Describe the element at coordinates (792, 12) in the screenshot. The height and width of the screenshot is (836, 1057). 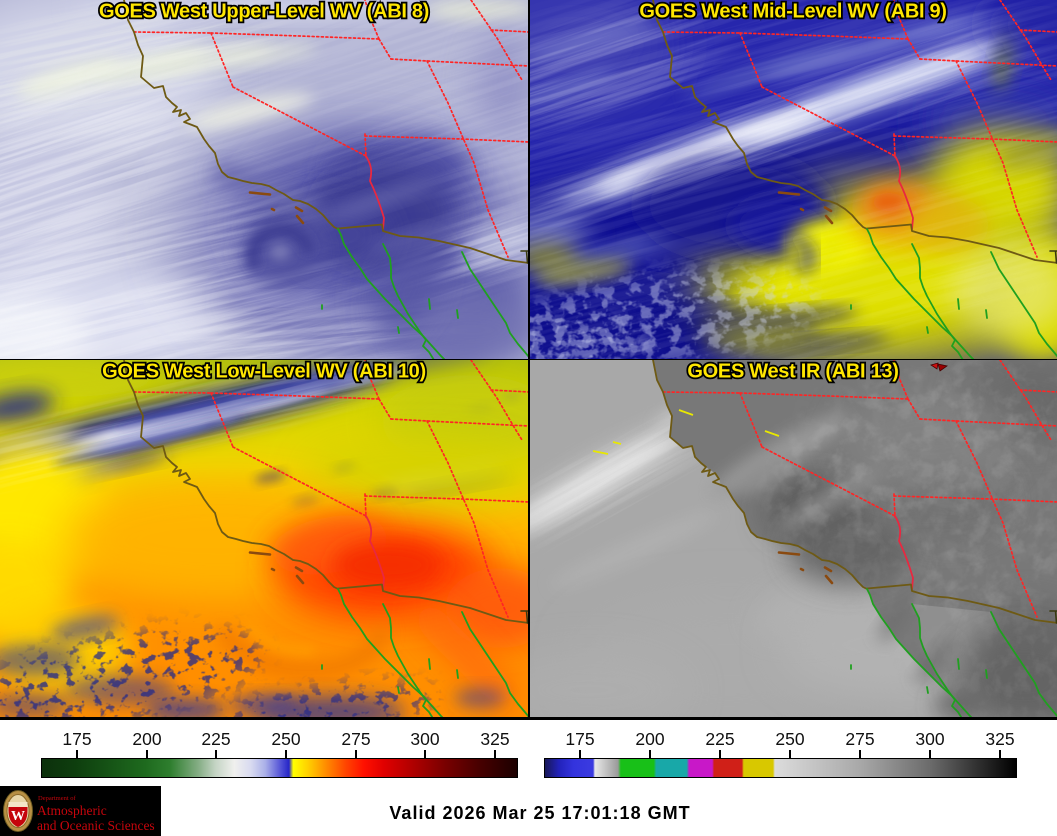
I see `svg-text: GOES West Mid-Level WV (ABI 9)` at that location.